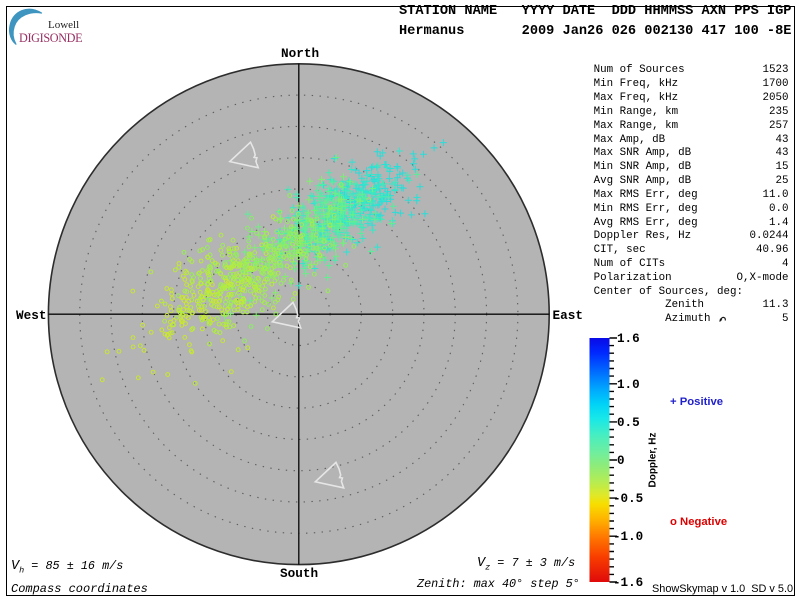 The height and width of the screenshot is (600, 800). I want to click on svg-text: Doppler, Hz, so click(653, 459).